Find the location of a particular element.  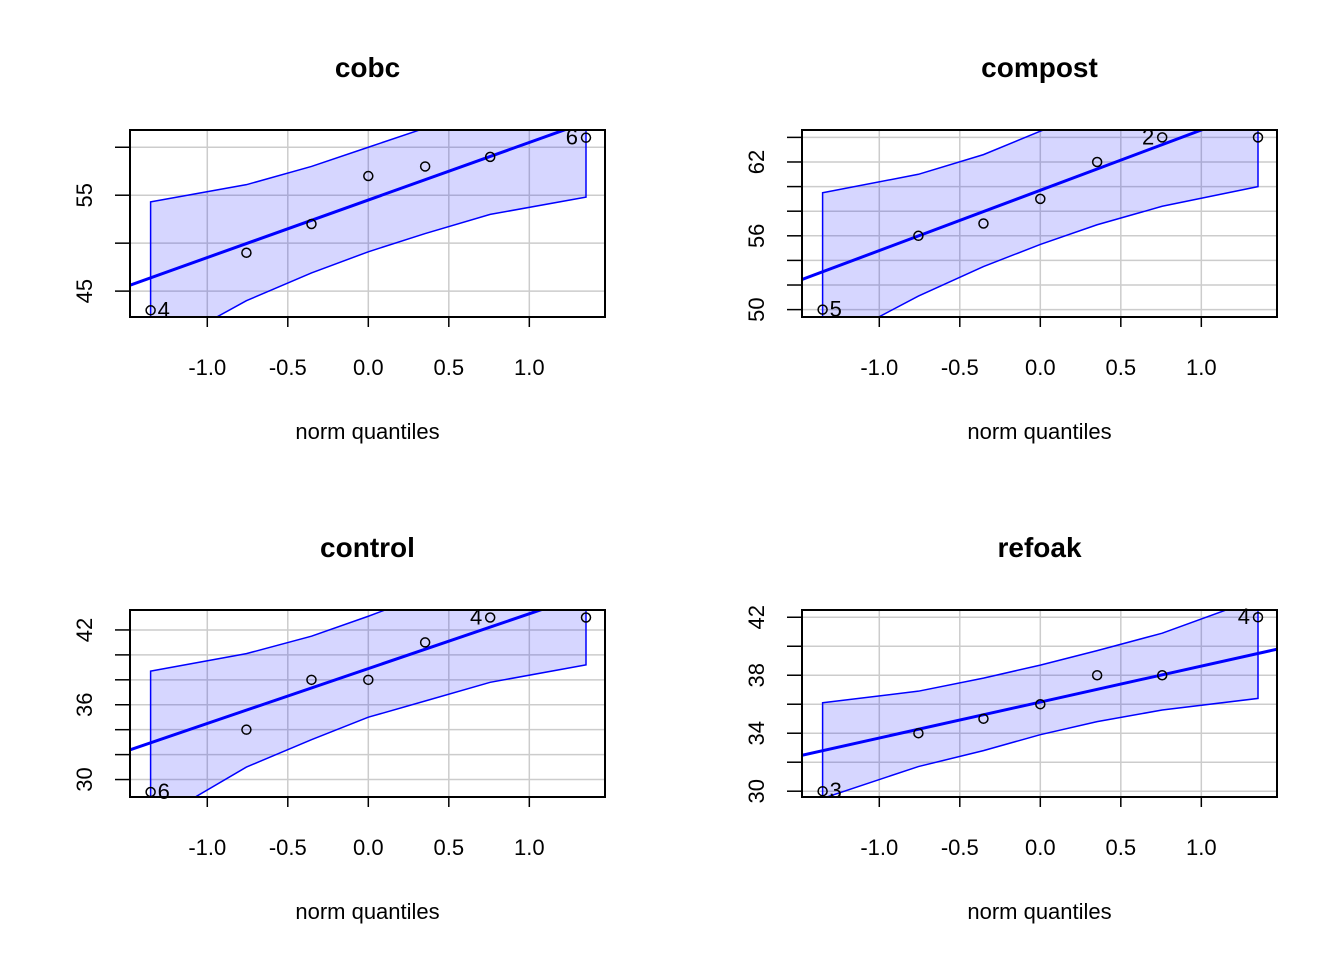

panel-title: control is located at coordinates (367, 547).